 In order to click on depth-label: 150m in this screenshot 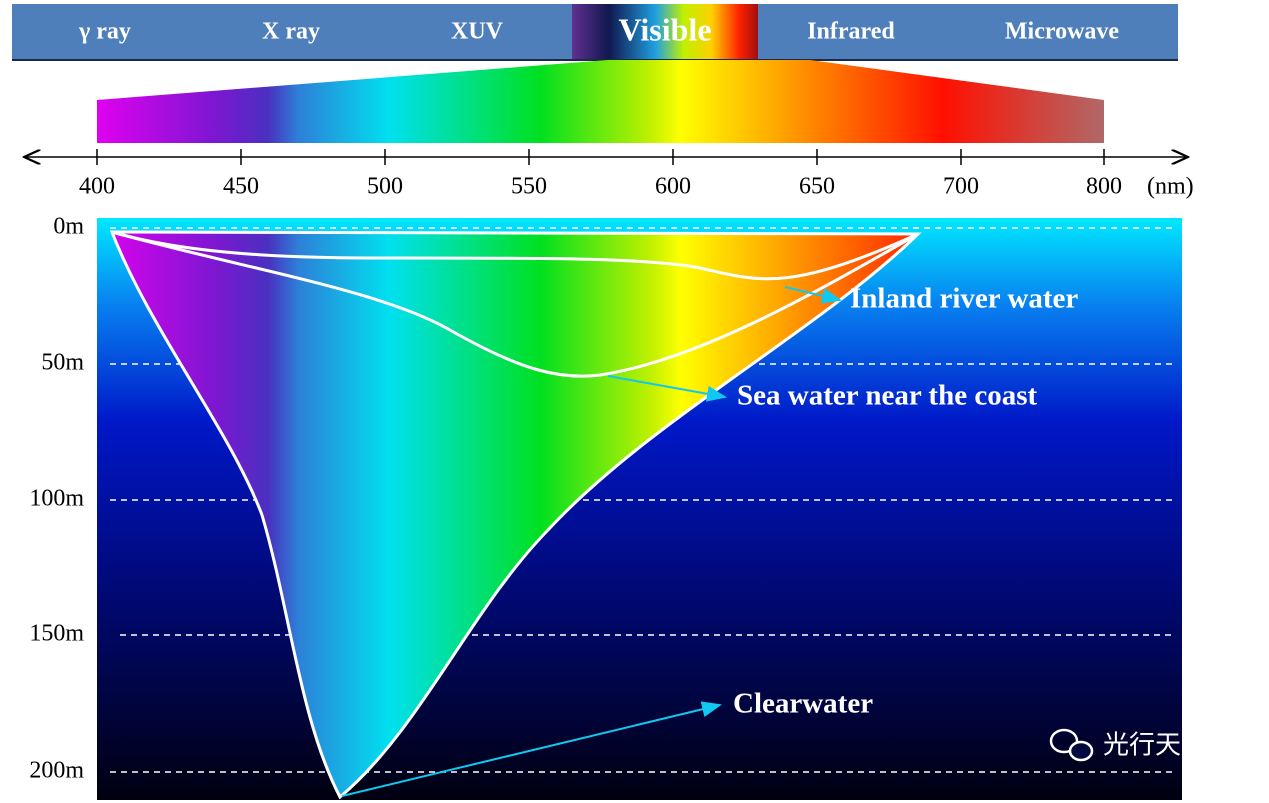, I will do `click(56, 634)`.